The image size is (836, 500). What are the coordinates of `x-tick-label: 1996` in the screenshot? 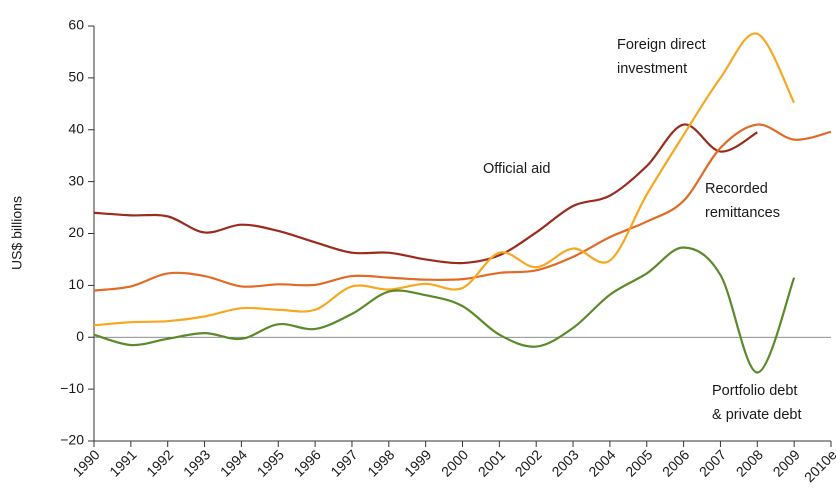 It's located at (306, 462).